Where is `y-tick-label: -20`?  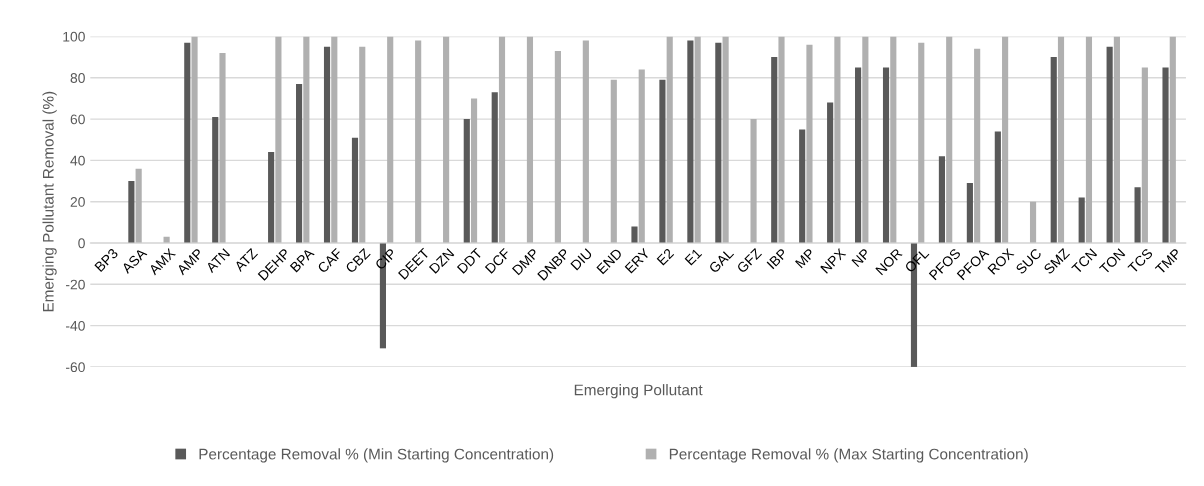
y-tick-label: -20 is located at coordinates (75, 284).